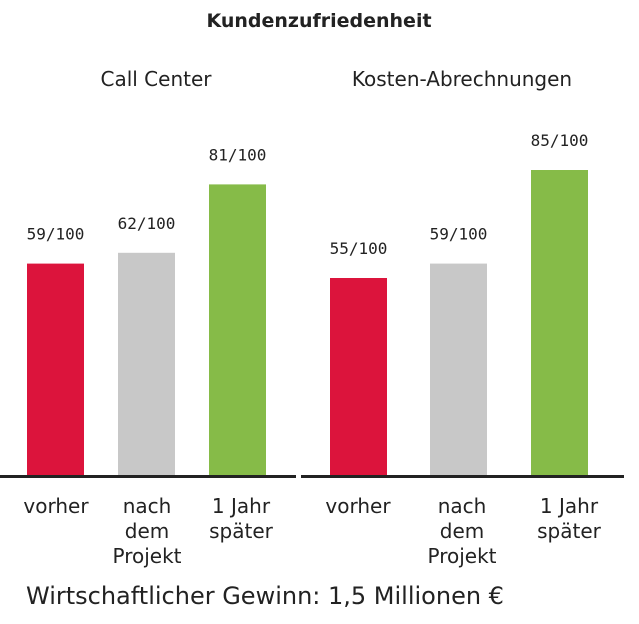 Image resolution: width=639 pixels, height=624 pixels. What do you see at coordinates (238, 154) in the screenshot?
I see `bar-value-label: 81/100` at bounding box center [238, 154].